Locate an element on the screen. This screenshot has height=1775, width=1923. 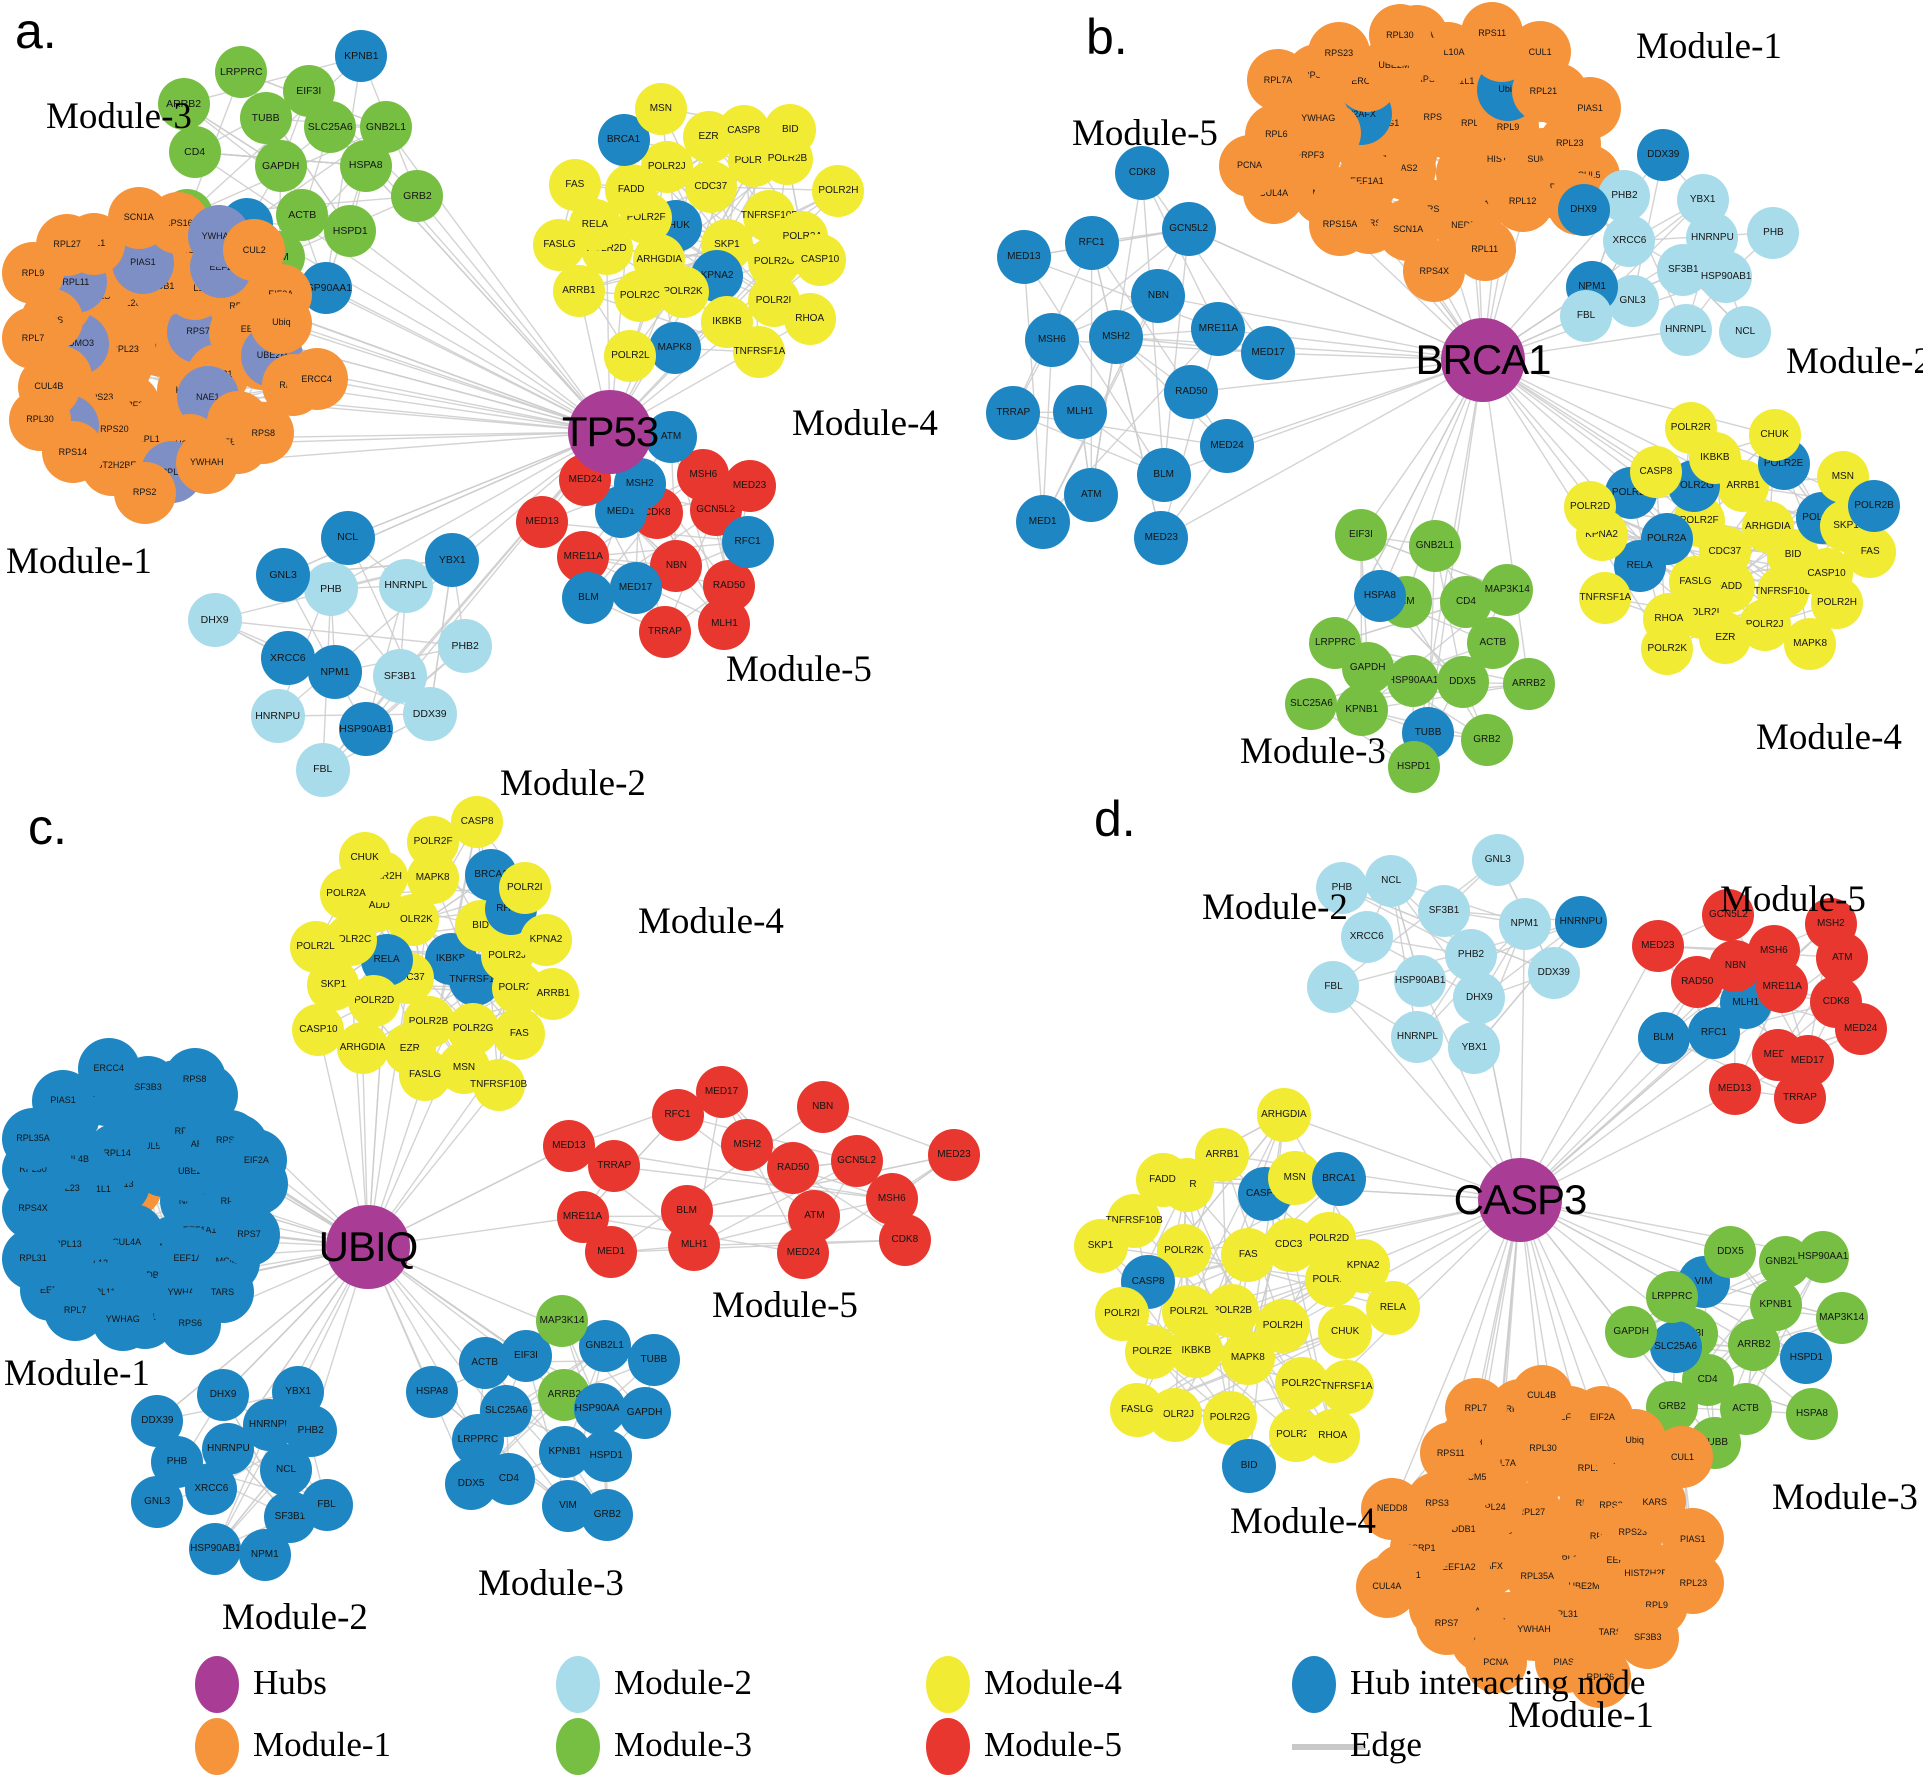
protein-node-rps7: RPS7 is located at coordinates (249, 1234).